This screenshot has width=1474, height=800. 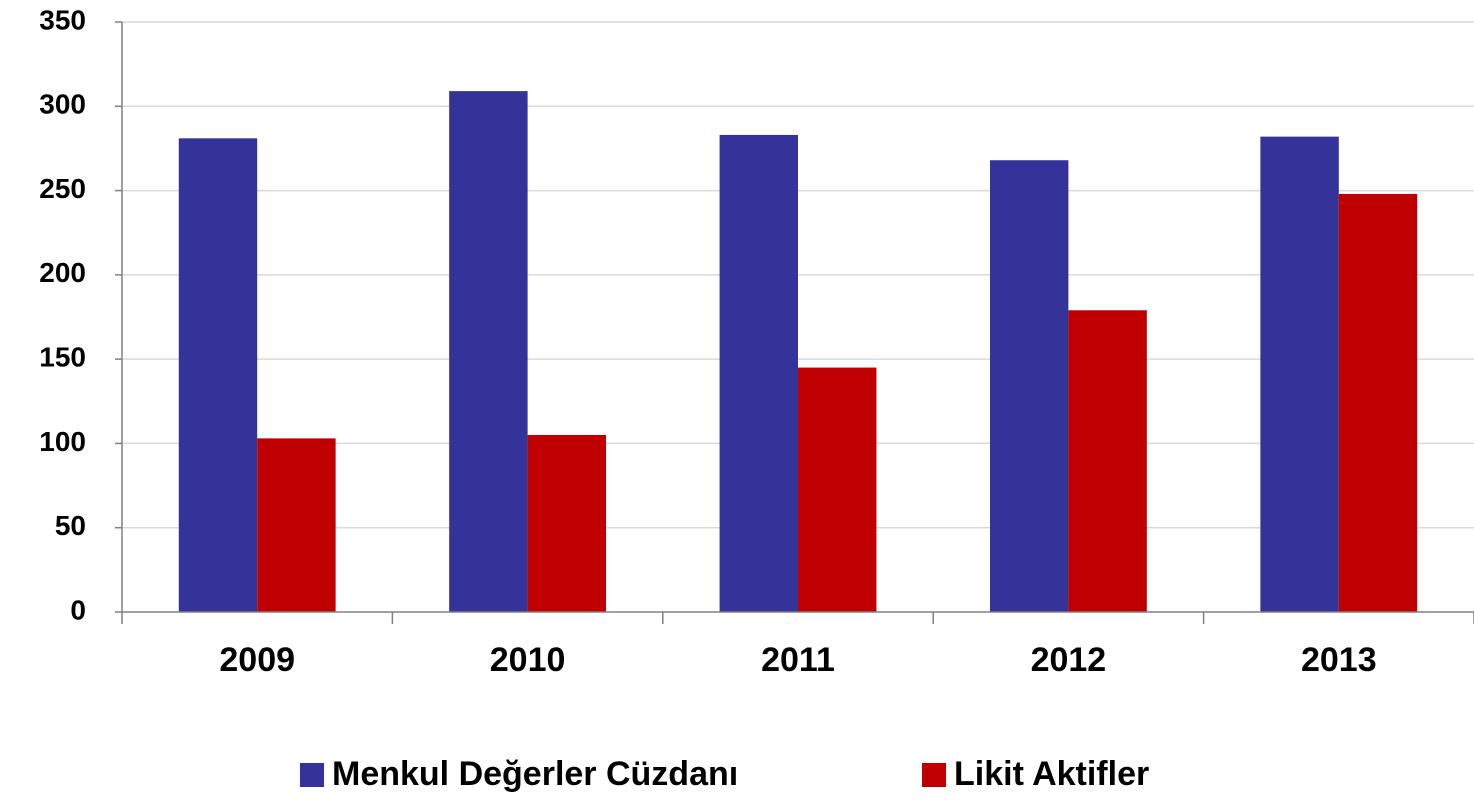 I want to click on legend-label: Likit Aktifler, so click(x=1051, y=774).